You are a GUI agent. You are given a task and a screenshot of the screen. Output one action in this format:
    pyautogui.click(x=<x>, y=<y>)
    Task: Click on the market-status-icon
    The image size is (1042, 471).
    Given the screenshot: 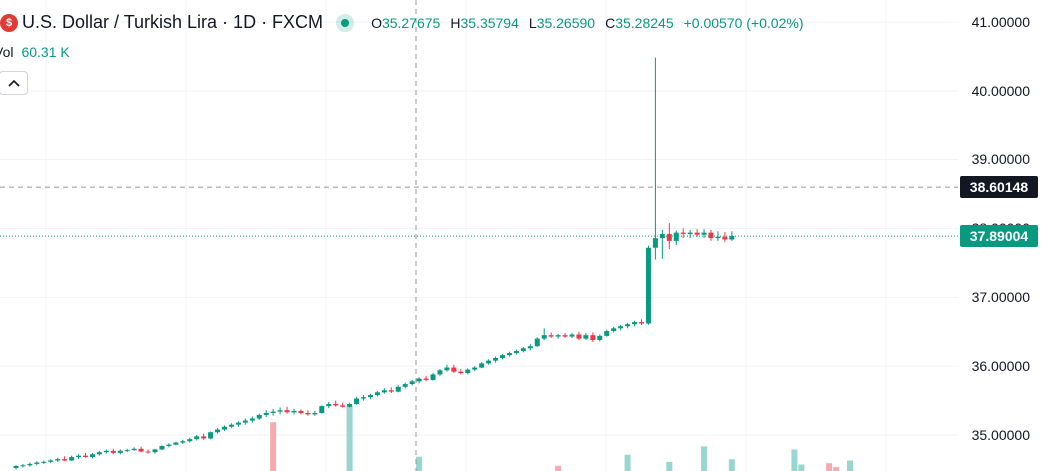 What is the action you would take?
    pyautogui.click(x=345, y=22)
    